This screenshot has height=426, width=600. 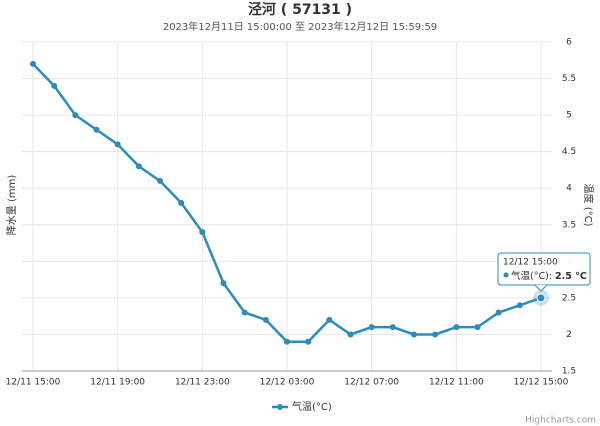 What do you see at coordinates (588, 205) in the screenshot?
I see `y2-axis-title: 温度 (°C)` at bounding box center [588, 205].